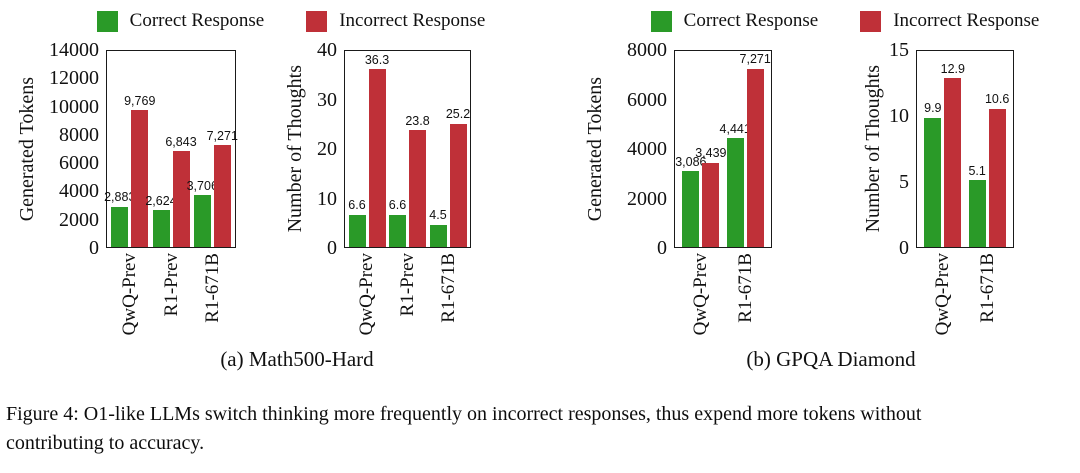 Image resolution: width=1080 pixels, height=473 pixels. What do you see at coordinates (989, 149) in the screenshot?
I see `bar-group: 5.1 10.6` at bounding box center [989, 149].